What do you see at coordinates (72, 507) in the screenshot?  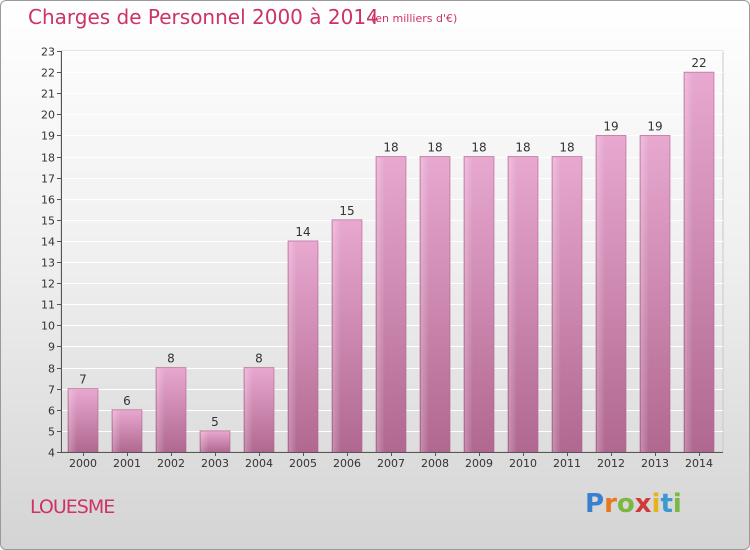 I see `commune-name: LOUESME` at bounding box center [72, 507].